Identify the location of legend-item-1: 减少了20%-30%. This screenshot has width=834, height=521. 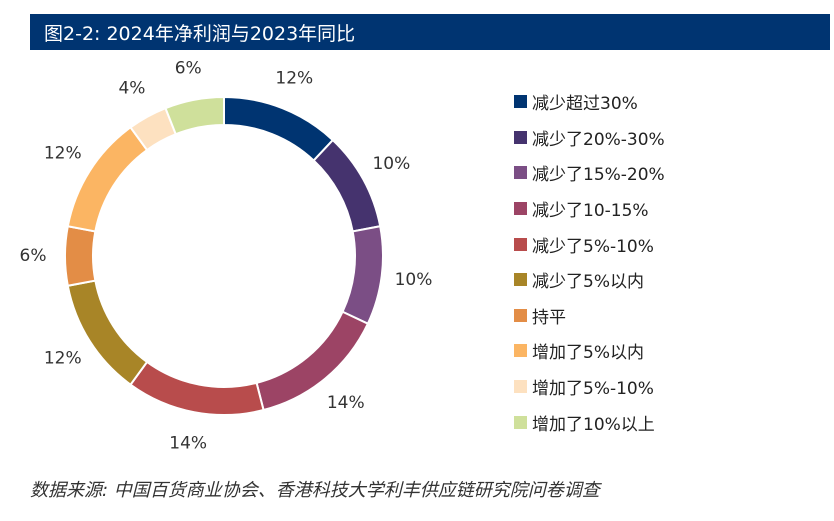
(664, 138).